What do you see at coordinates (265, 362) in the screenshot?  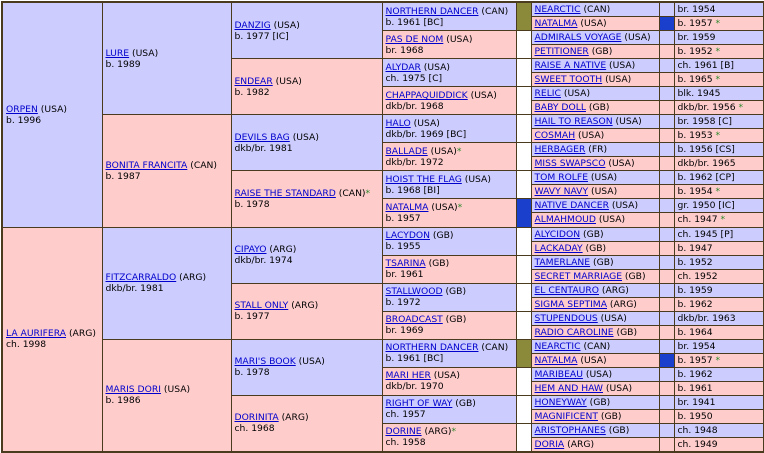 I see `horse-name-link: MARI'S BOOK` at bounding box center [265, 362].